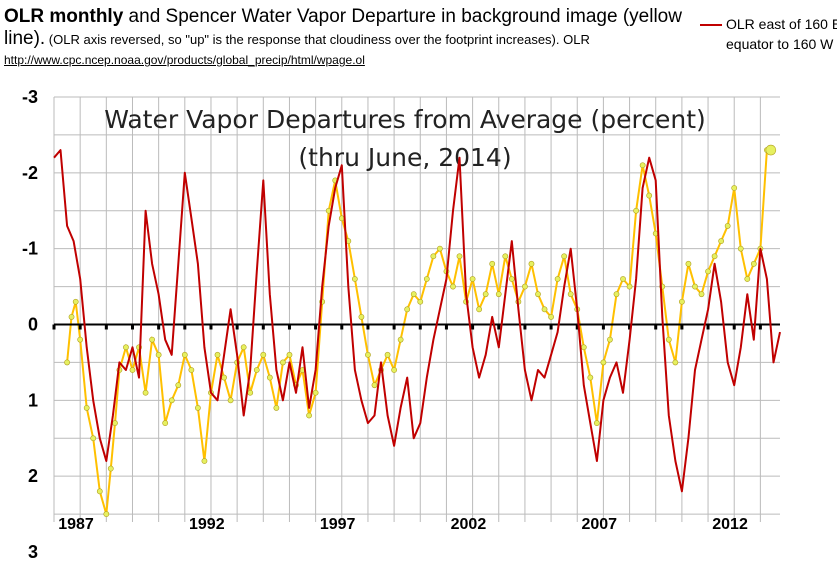 The width and height of the screenshot is (837, 563). What do you see at coordinates (599, 524) in the screenshot?
I see `x-tick-label: 2007` at bounding box center [599, 524].